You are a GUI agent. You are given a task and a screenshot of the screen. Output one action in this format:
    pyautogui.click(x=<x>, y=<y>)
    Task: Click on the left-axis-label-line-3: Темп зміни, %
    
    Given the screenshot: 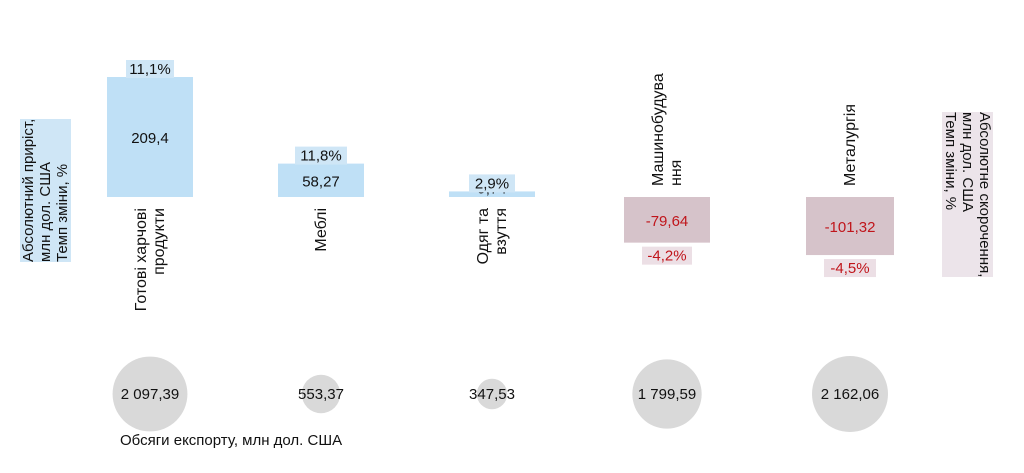 What is the action you would take?
    pyautogui.click(x=62, y=212)
    